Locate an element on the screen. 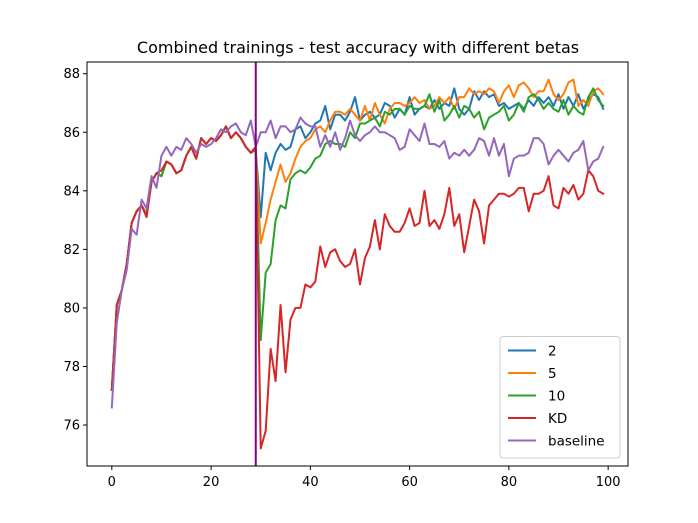 This screenshot has width=698, height=523. y-tick-label: 76 is located at coordinates (71, 426).